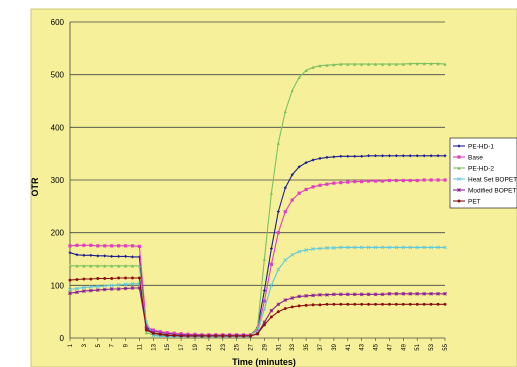 Image resolution: width=517 pixels, height=367 pixels. I want to click on legend-label: Modified BOPET, so click(492, 191).